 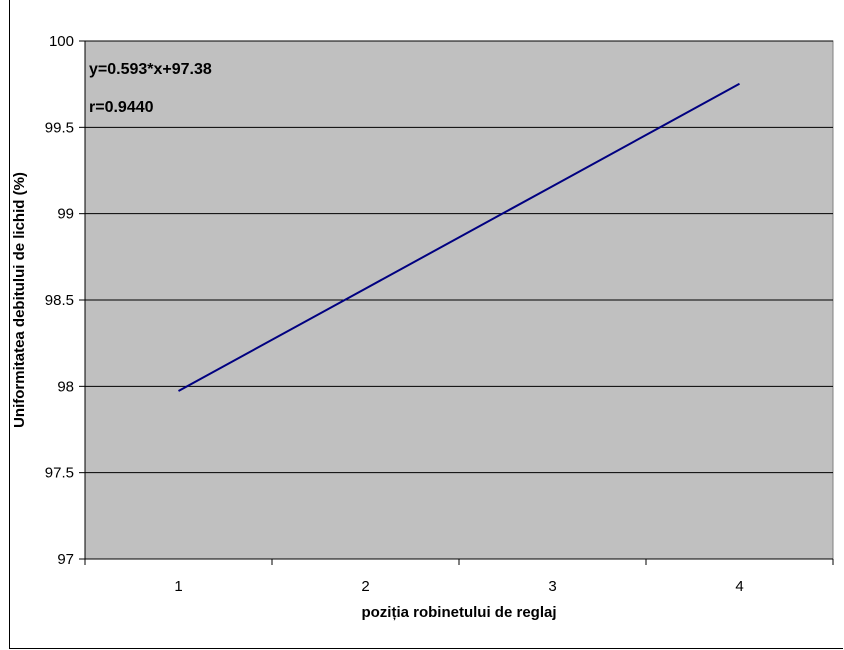 What do you see at coordinates (59, 127) in the screenshot?
I see `y-tick-label: 99.5` at bounding box center [59, 127].